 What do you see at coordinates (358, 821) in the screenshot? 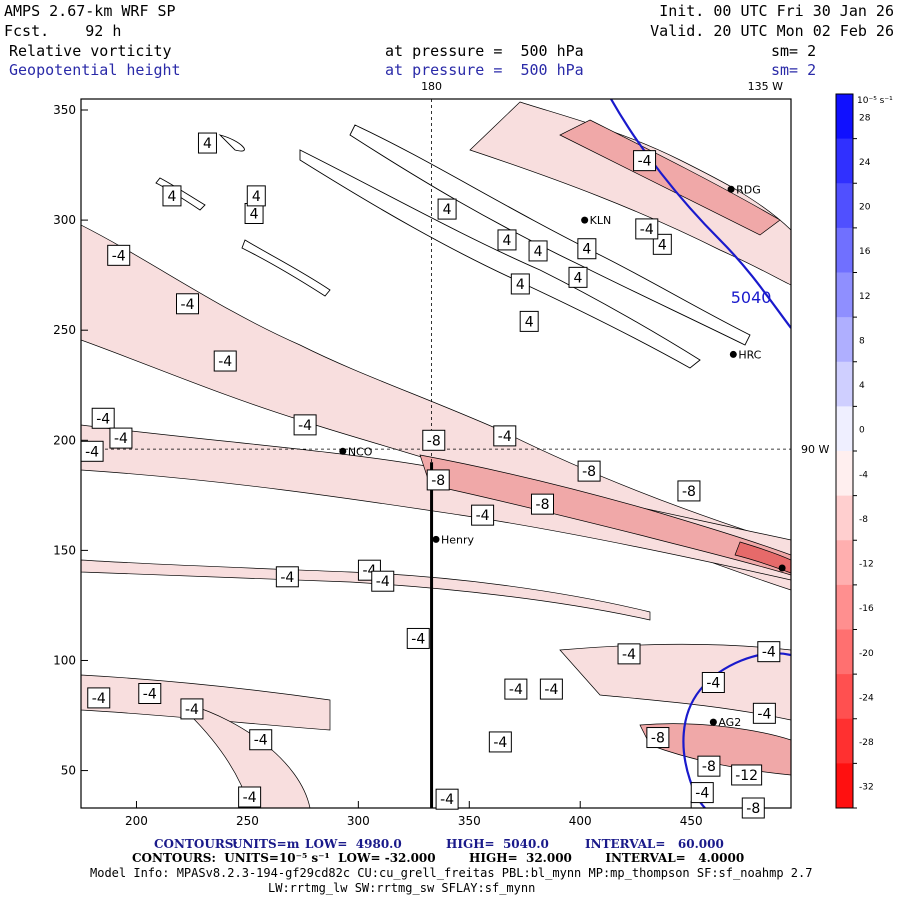
I see `x-tick-label: 300` at bounding box center [358, 821].